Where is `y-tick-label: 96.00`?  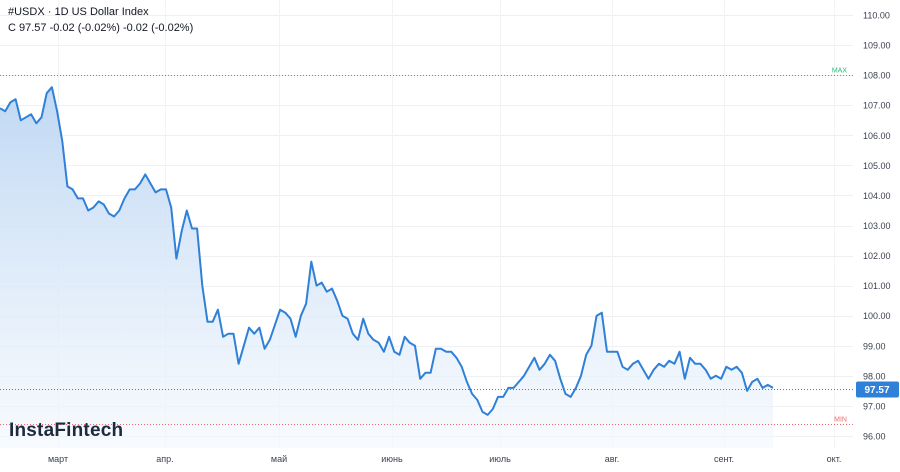
y-tick-label: 96.00 is located at coordinates (874, 436).